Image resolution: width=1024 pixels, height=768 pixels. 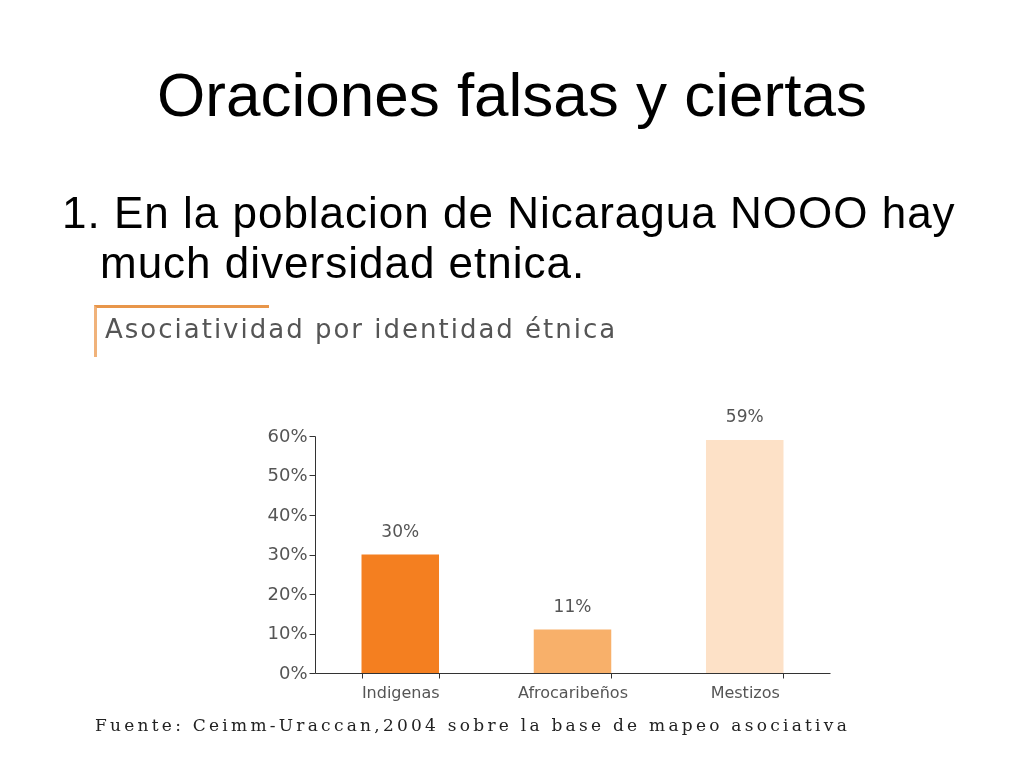 What do you see at coordinates (400, 692) in the screenshot?
I see `x-tick-label: Indigenas` at bounding box center [400, 692].